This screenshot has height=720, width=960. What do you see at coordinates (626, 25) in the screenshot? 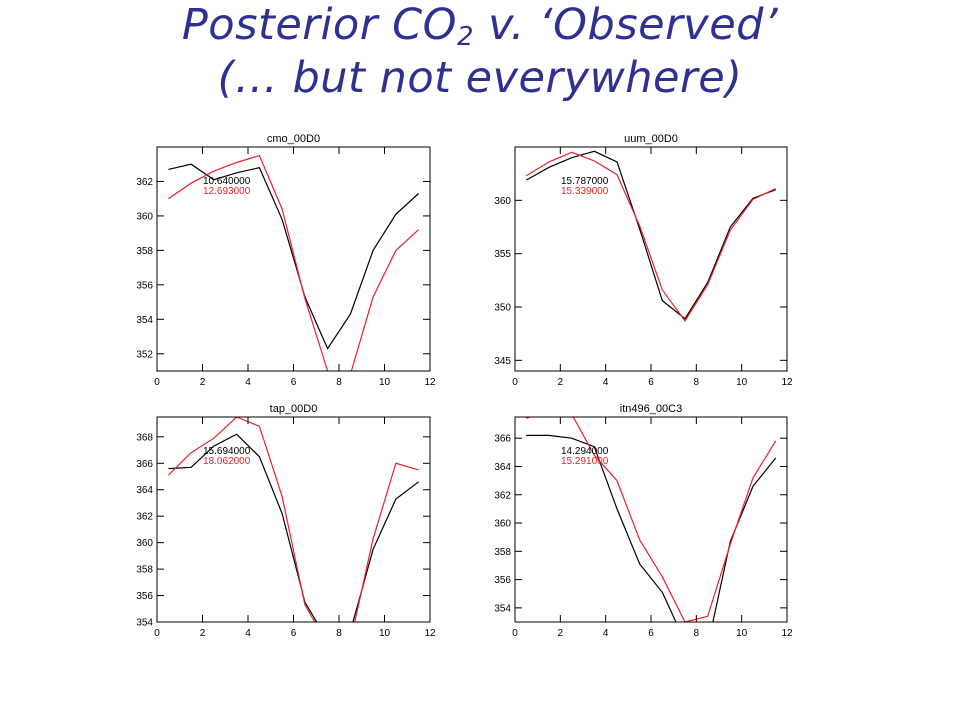
I see `title-line-1-rest: v. ‘Observed’` at bounding box center [626, 25].